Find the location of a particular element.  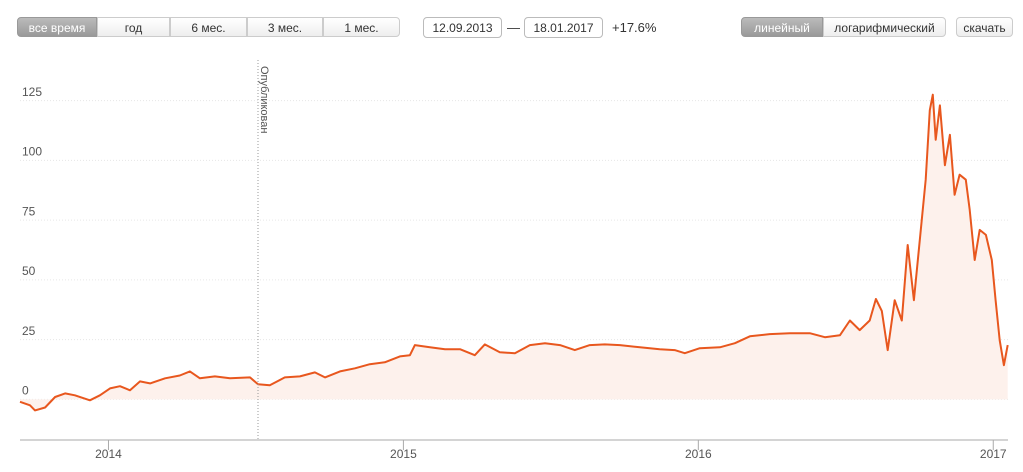

date-input: 12.09.2013 is located at coordinates (462, 27).